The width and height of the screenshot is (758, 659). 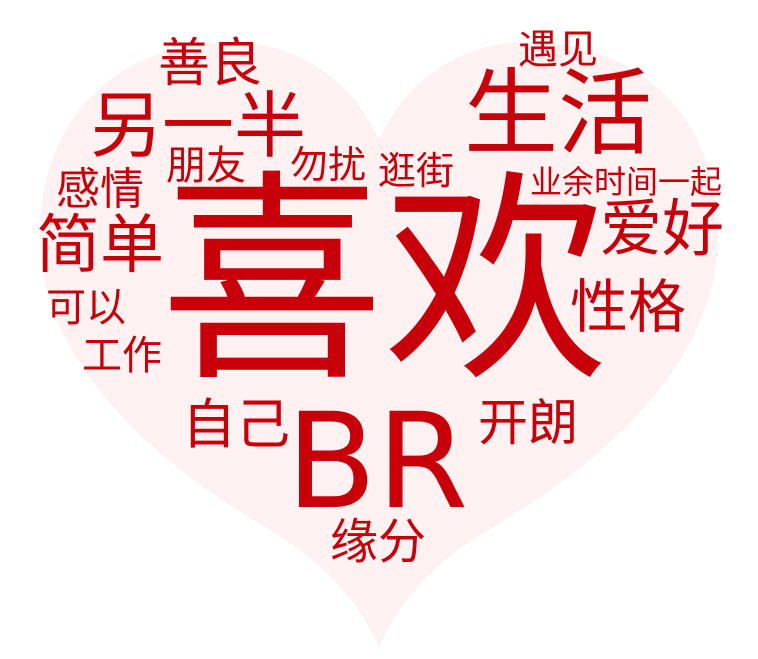 What do you see at coordinates (100, 189) in the screenshot?
I see `word-ganqing: 感情` at bounding box center [100, 189].